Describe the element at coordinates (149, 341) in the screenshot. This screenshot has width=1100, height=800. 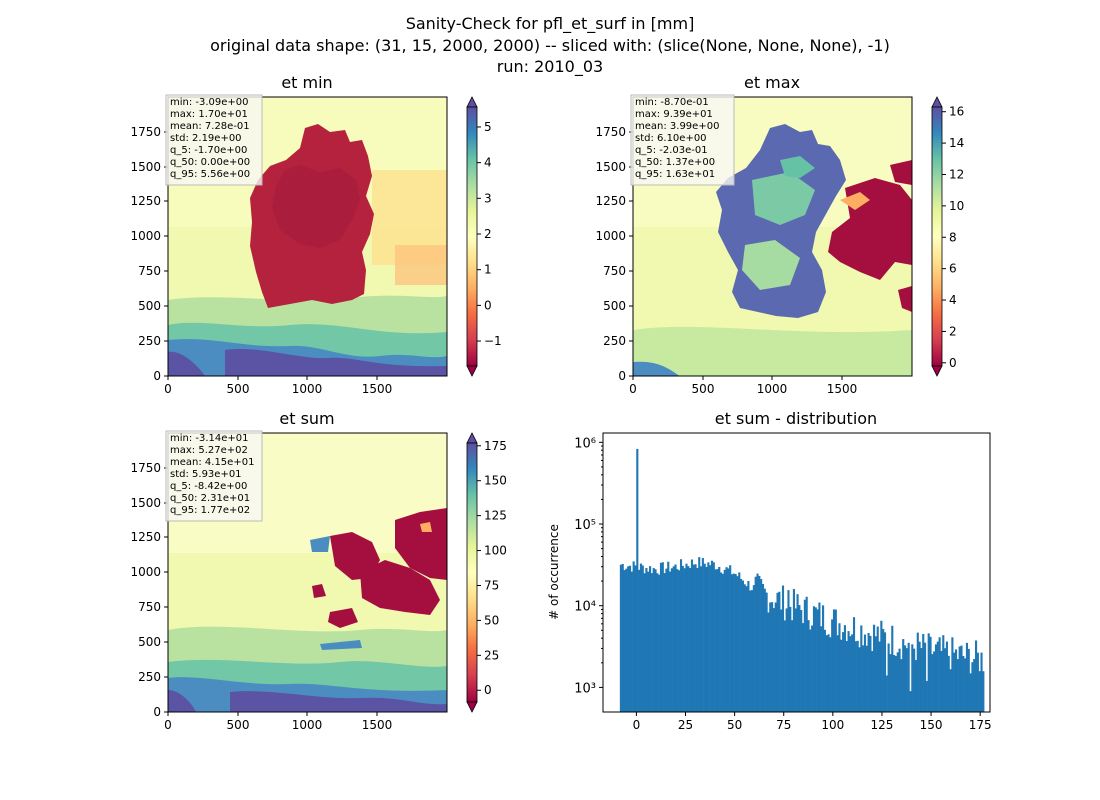
I see `y-tick-label: 250` at that location.